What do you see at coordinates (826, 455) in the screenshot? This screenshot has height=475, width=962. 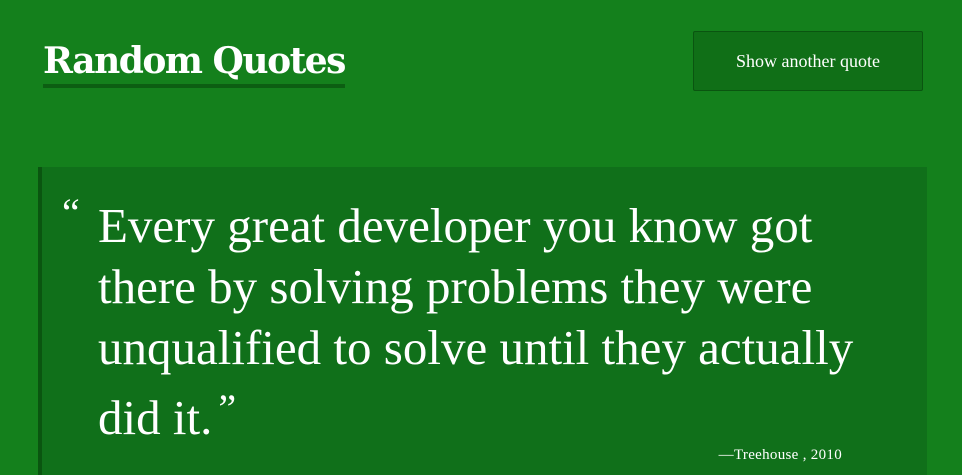 I see `quote-year: 2010` at bounding box center [826, 455].